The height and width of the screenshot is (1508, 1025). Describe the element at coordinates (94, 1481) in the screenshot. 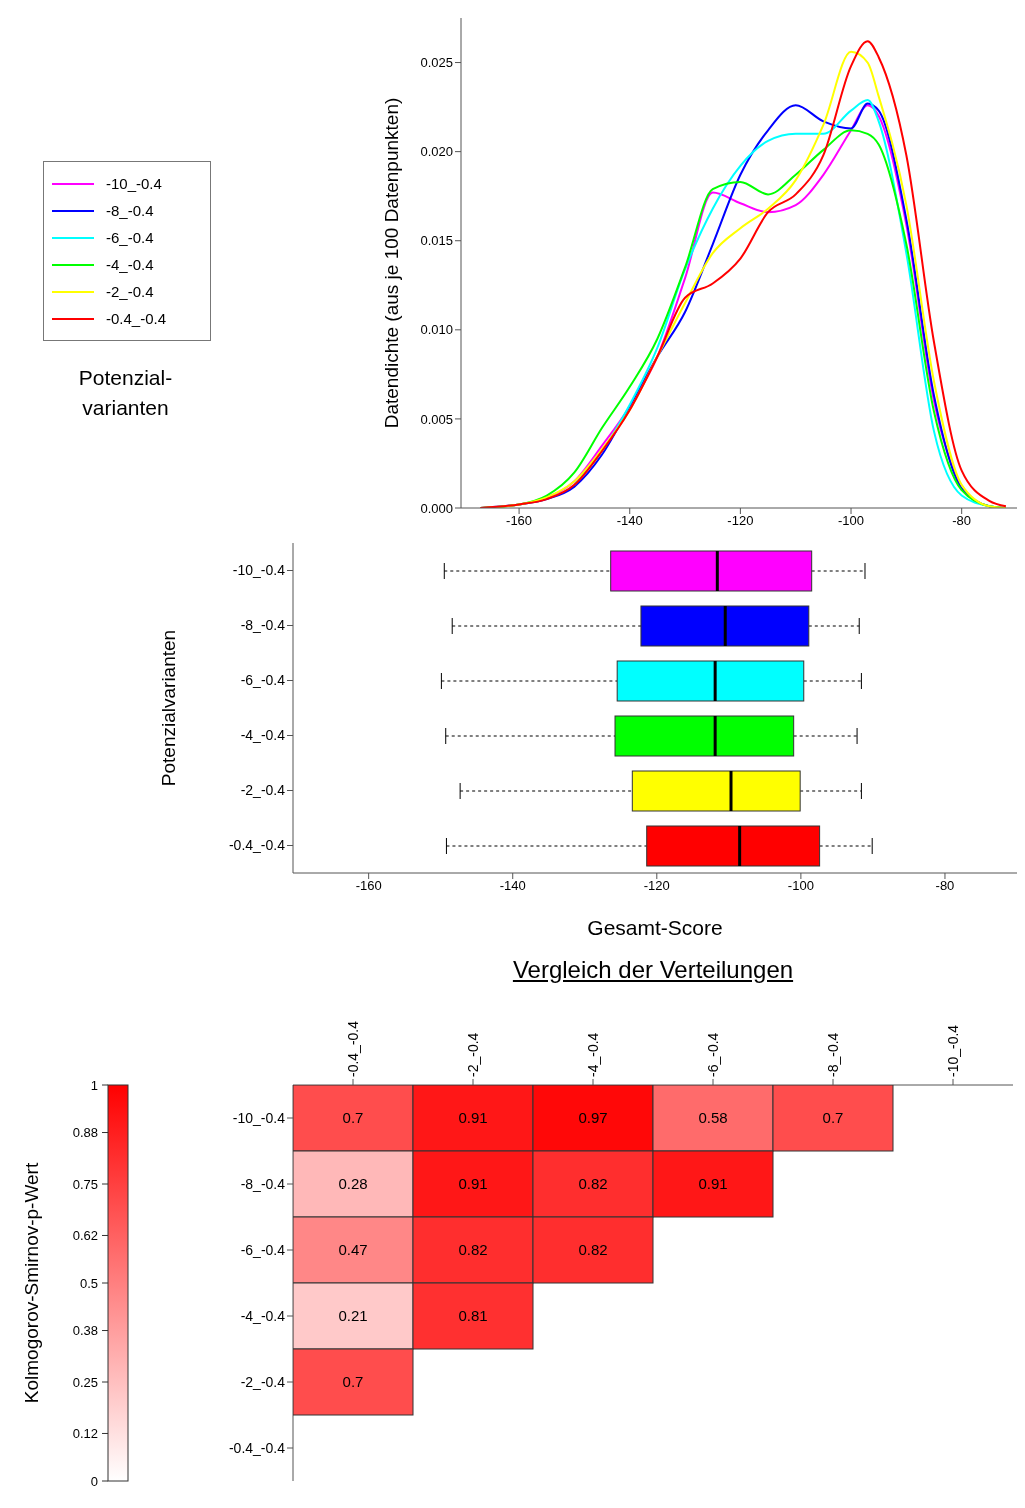

I see `color-bar-label: 0` at that location.